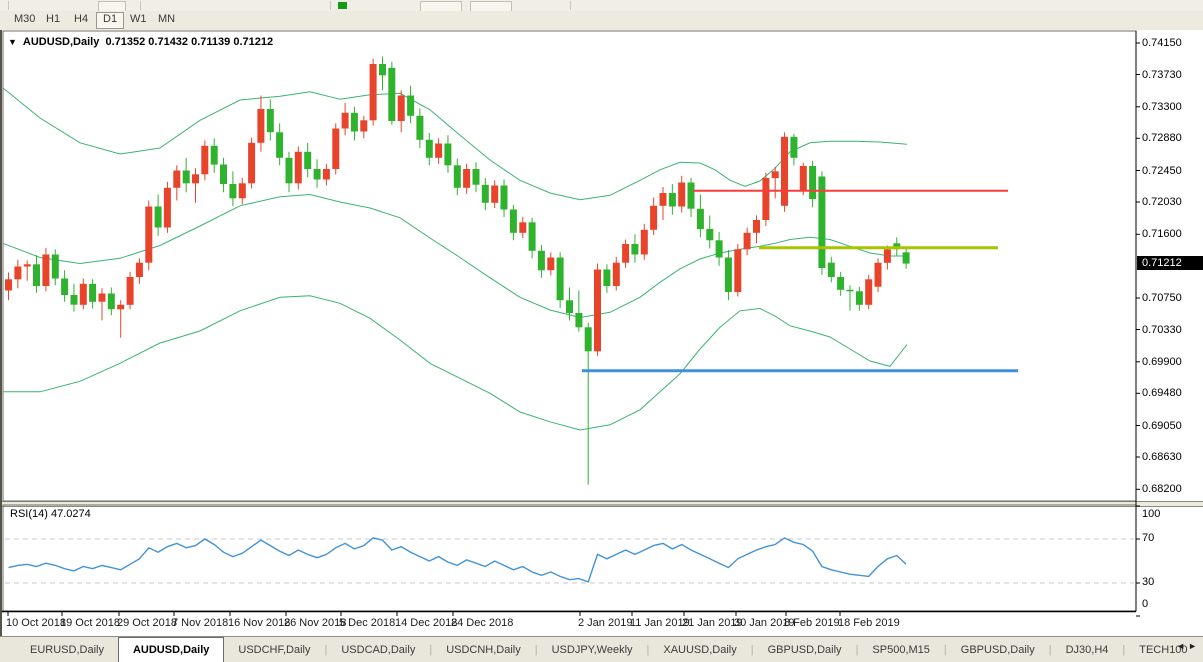  I want to click on price-axis-label: 0.72880, so click(1162, 138).